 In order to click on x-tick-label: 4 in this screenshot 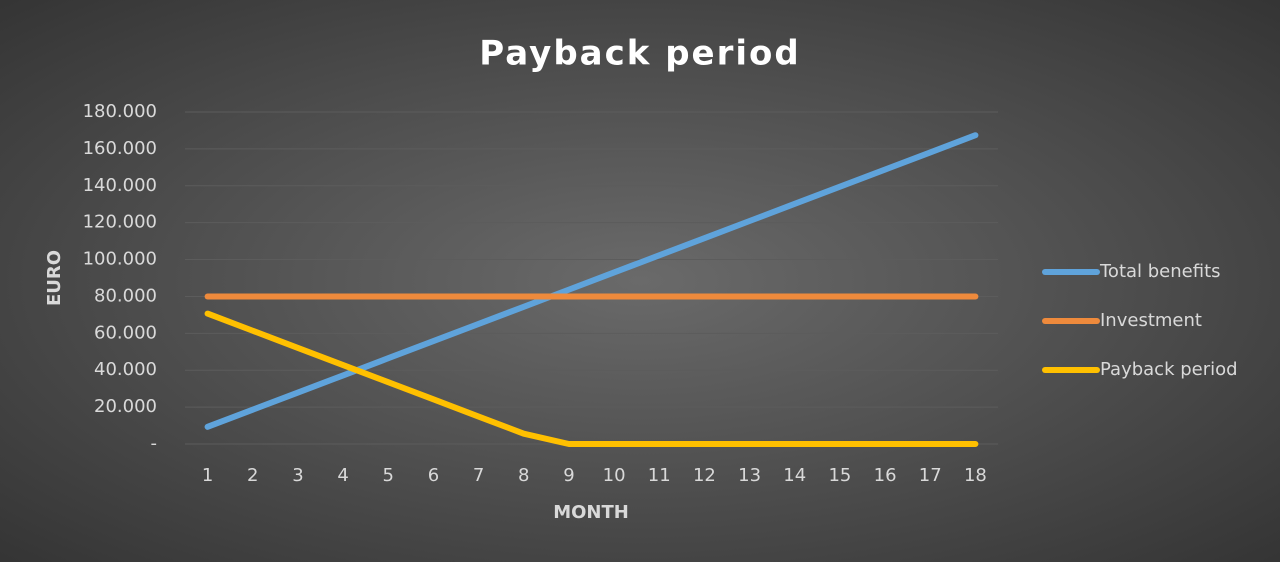, I will do `click(342, 475)`.